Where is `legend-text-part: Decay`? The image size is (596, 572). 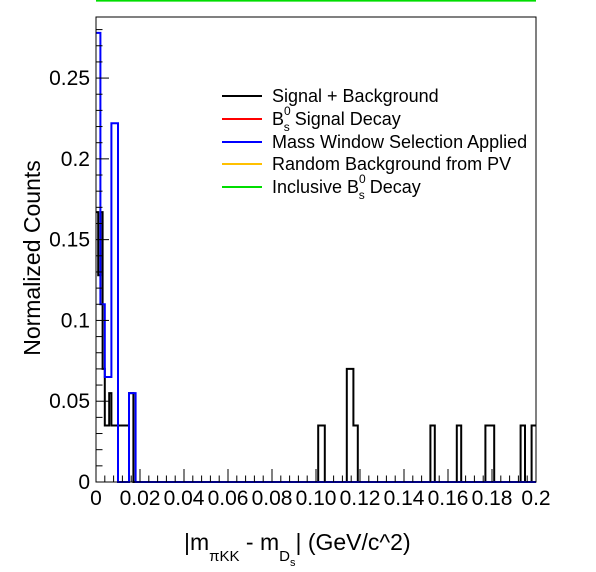 legend-text-part: Decay is located at coordinates (393, 187).